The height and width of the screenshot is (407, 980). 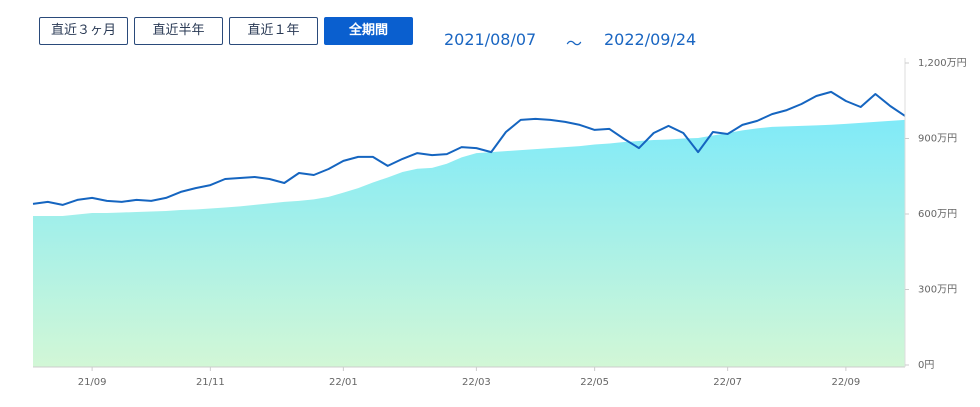 I want to click on x-tick-label: 22/05, so click(x=594, y=382).